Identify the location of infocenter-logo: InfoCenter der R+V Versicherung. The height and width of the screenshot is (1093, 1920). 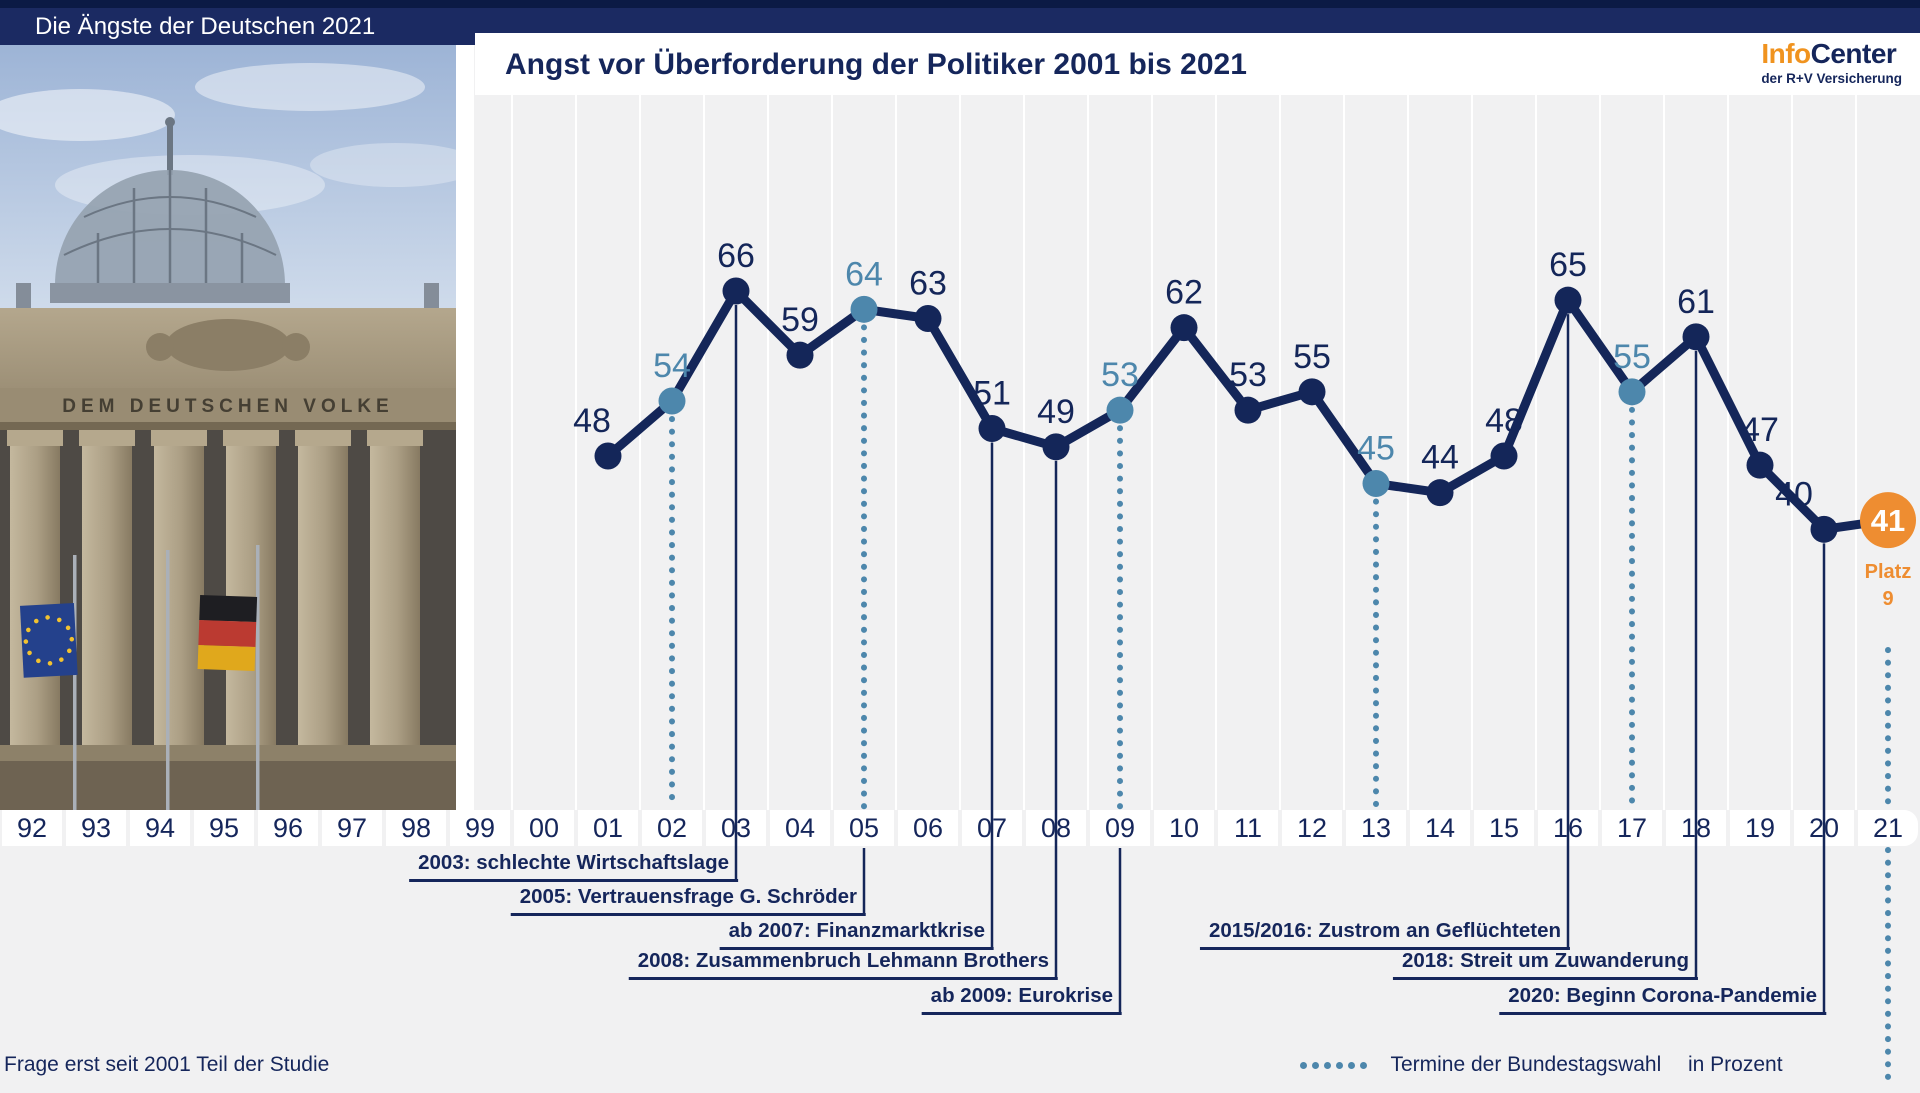
(1831, 63).